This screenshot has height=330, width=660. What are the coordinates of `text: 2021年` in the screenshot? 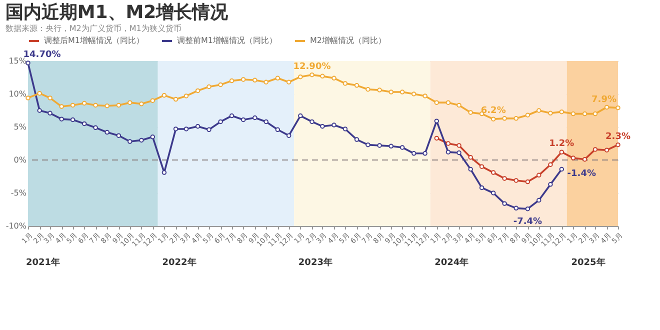 It's located at (43, 262).